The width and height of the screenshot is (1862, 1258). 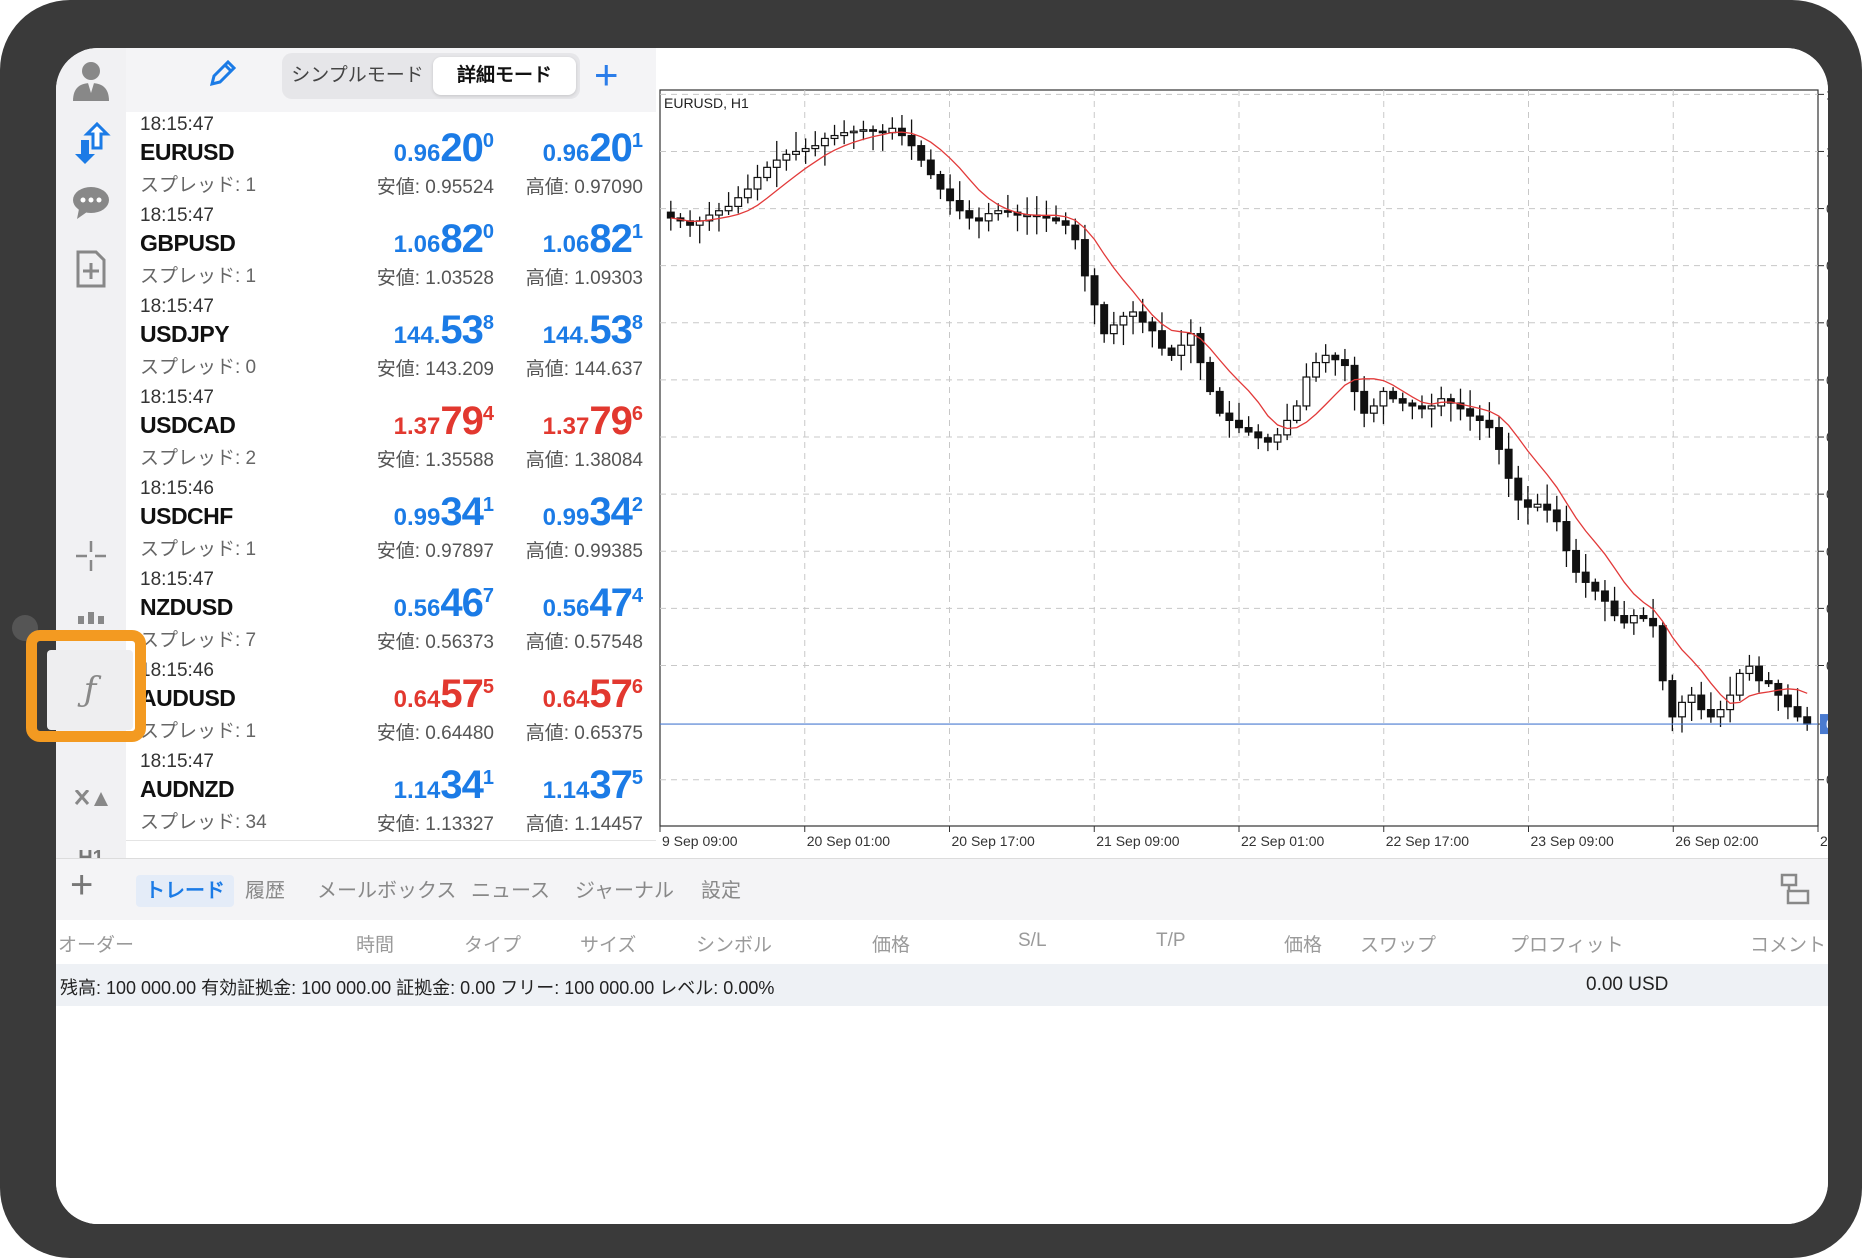 What do you see at coordinates (1827, 780) in the screenshot?
I see `price-label: 0.95815` at bounding box center [1827, 780].